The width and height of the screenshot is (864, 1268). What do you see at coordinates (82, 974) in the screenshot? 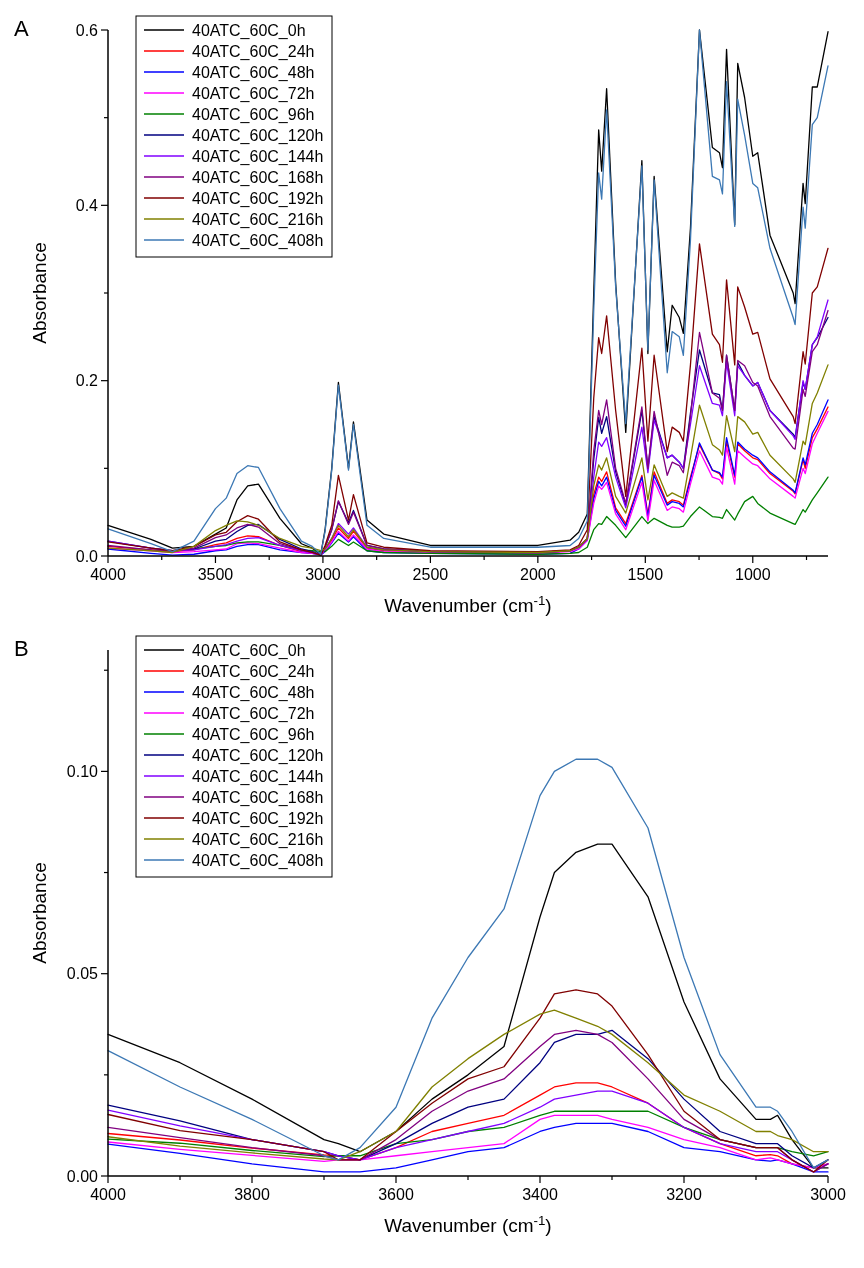
I see `y-tick-label: 0.05` at bounding box center [82, 974].